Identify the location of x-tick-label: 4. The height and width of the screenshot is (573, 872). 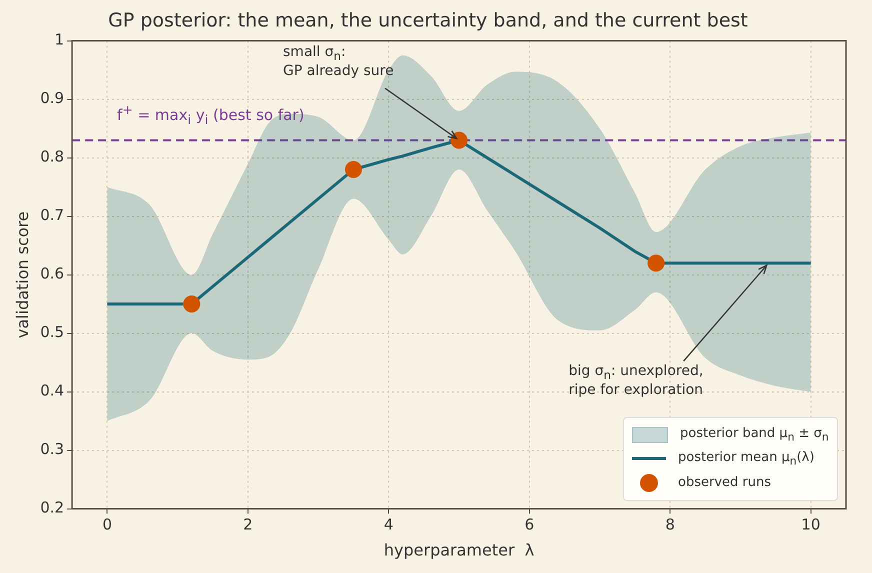
(389, 525).